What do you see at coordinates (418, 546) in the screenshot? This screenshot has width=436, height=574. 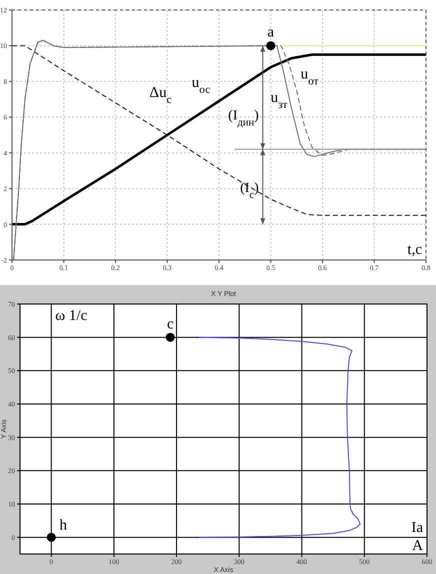 I see `annotation: A` at bounding box center [418, 546].